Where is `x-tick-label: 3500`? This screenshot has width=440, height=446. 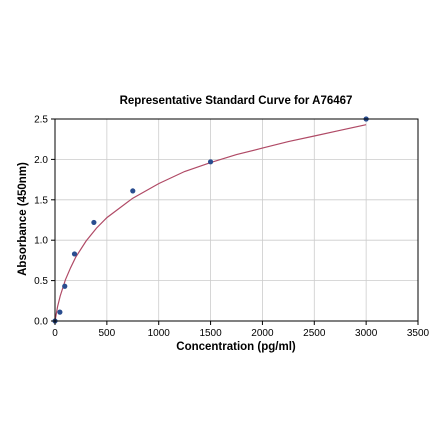
x-tick-label: 3500 is located at coordinates (418, 333).